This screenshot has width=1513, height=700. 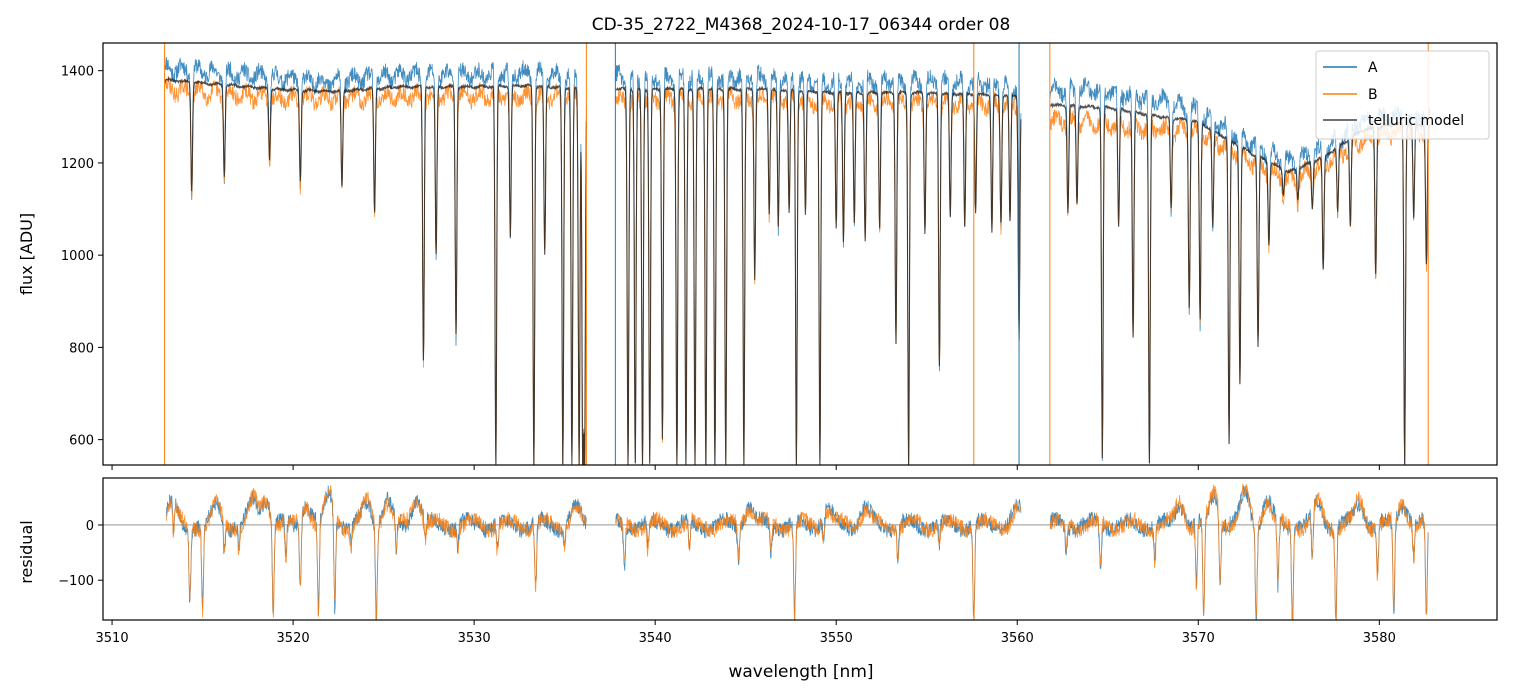 What do you see at coordinates (81, 348) in the screenshot?
I see `y-tick-label: 800` at bounding box center [81, 348].